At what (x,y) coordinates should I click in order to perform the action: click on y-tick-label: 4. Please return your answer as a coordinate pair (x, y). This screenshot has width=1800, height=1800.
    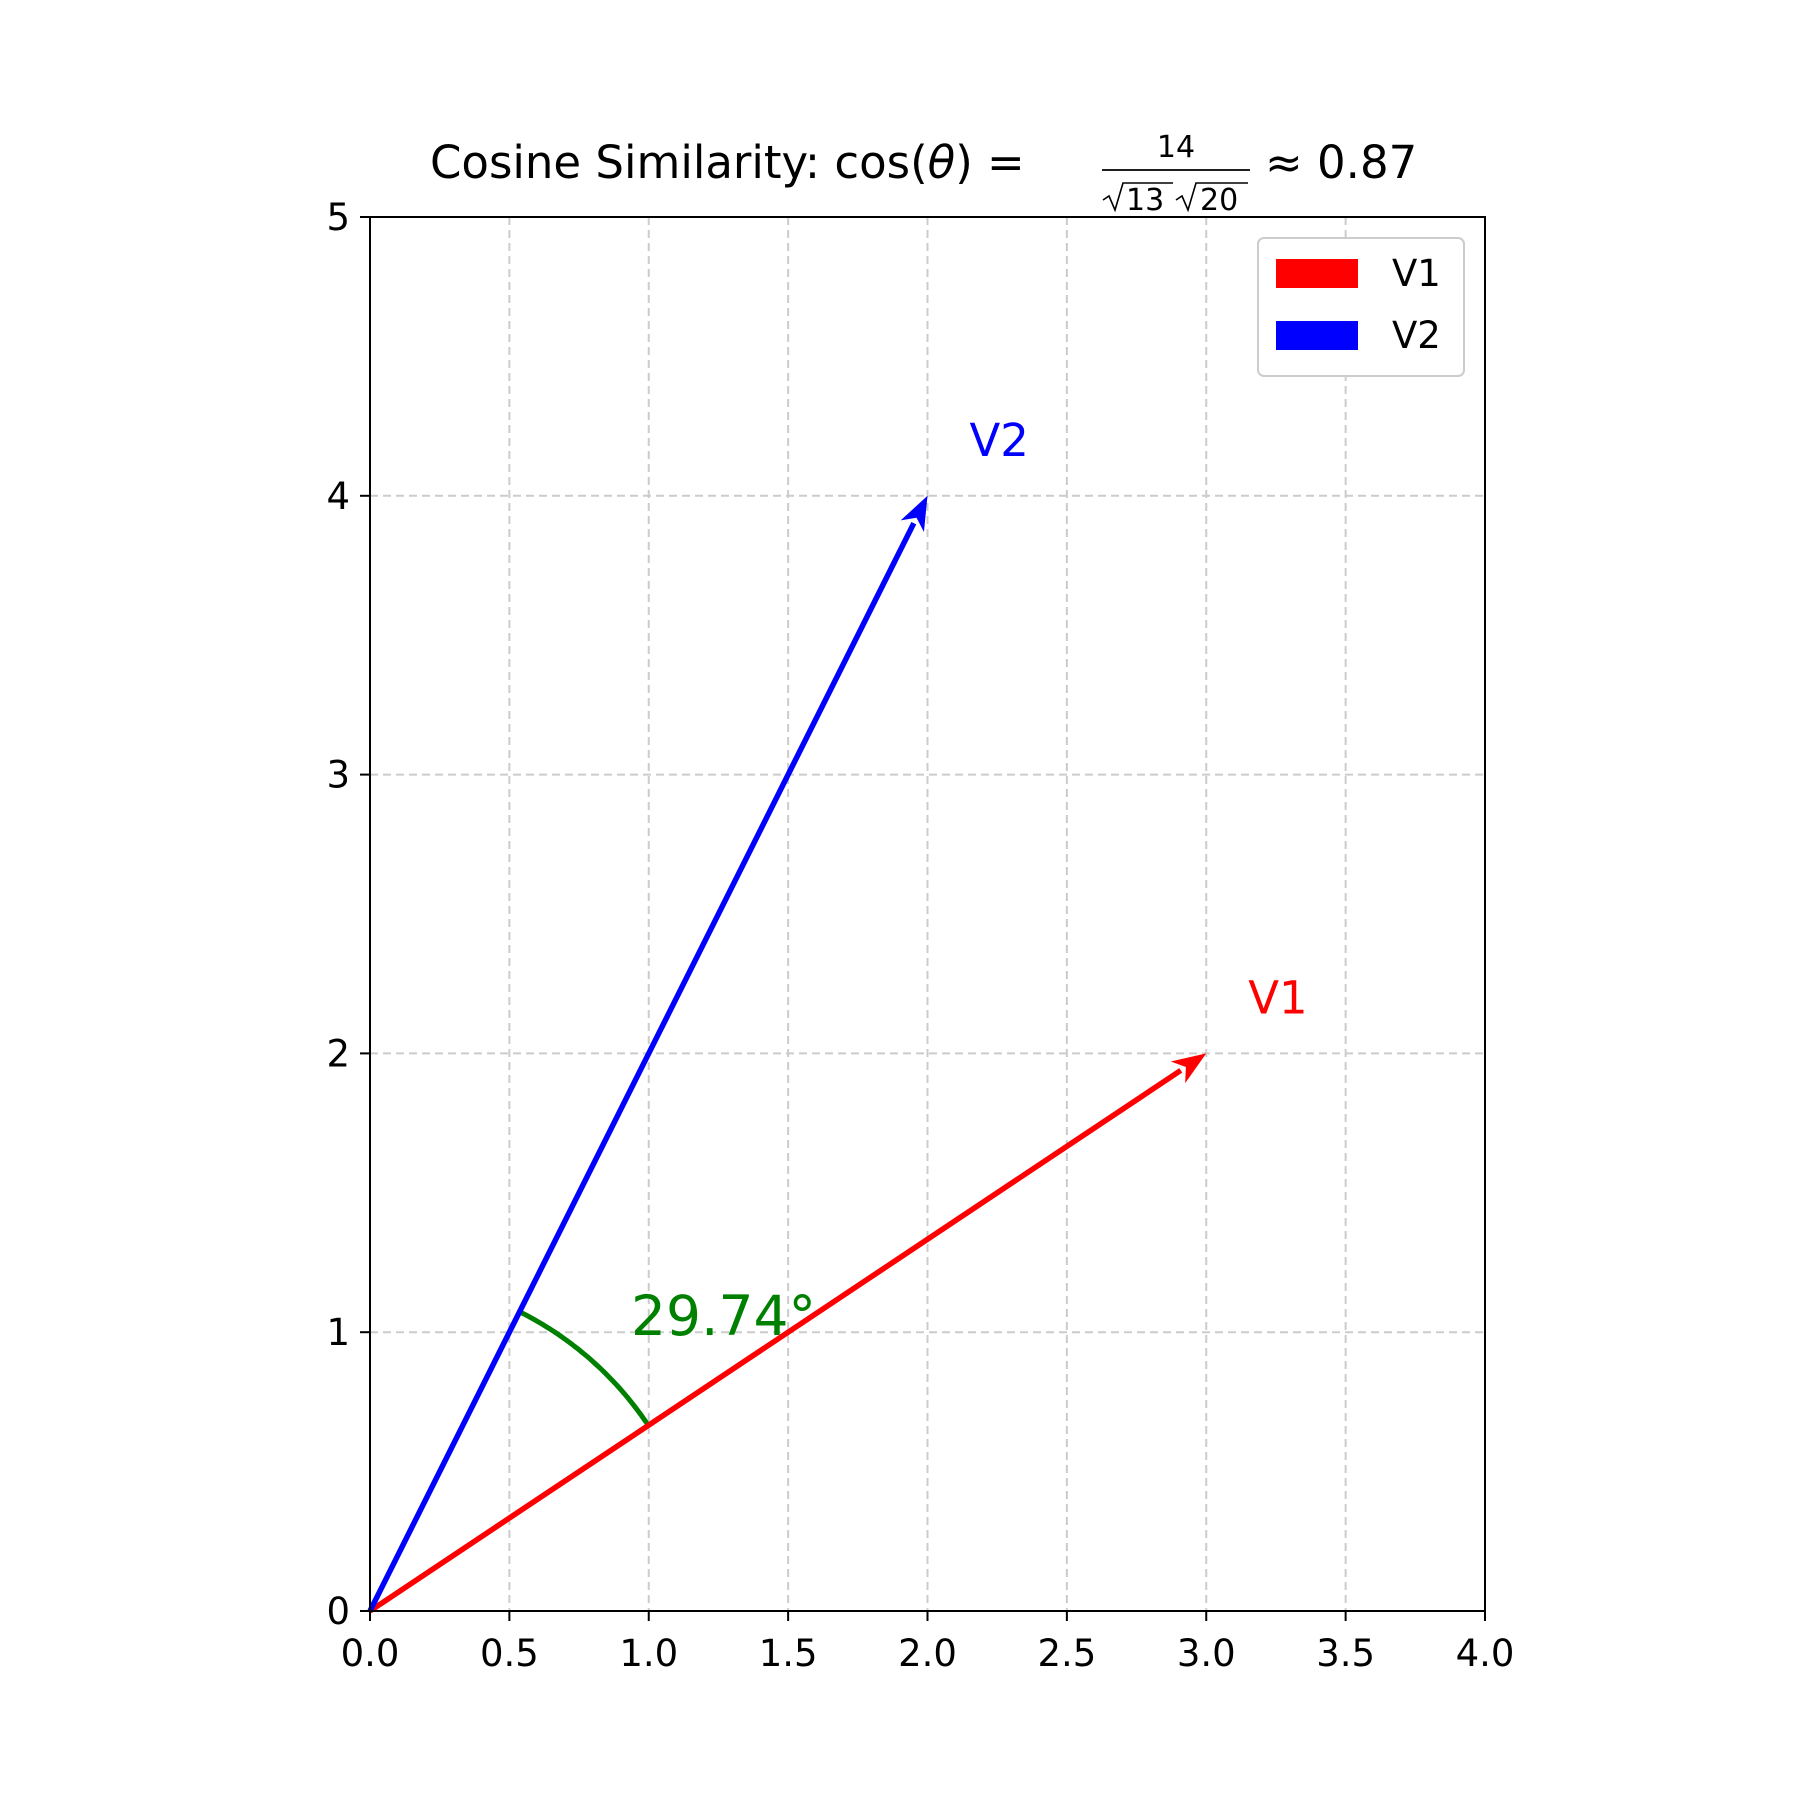
    Looking at the image, I should click on (338, 496).